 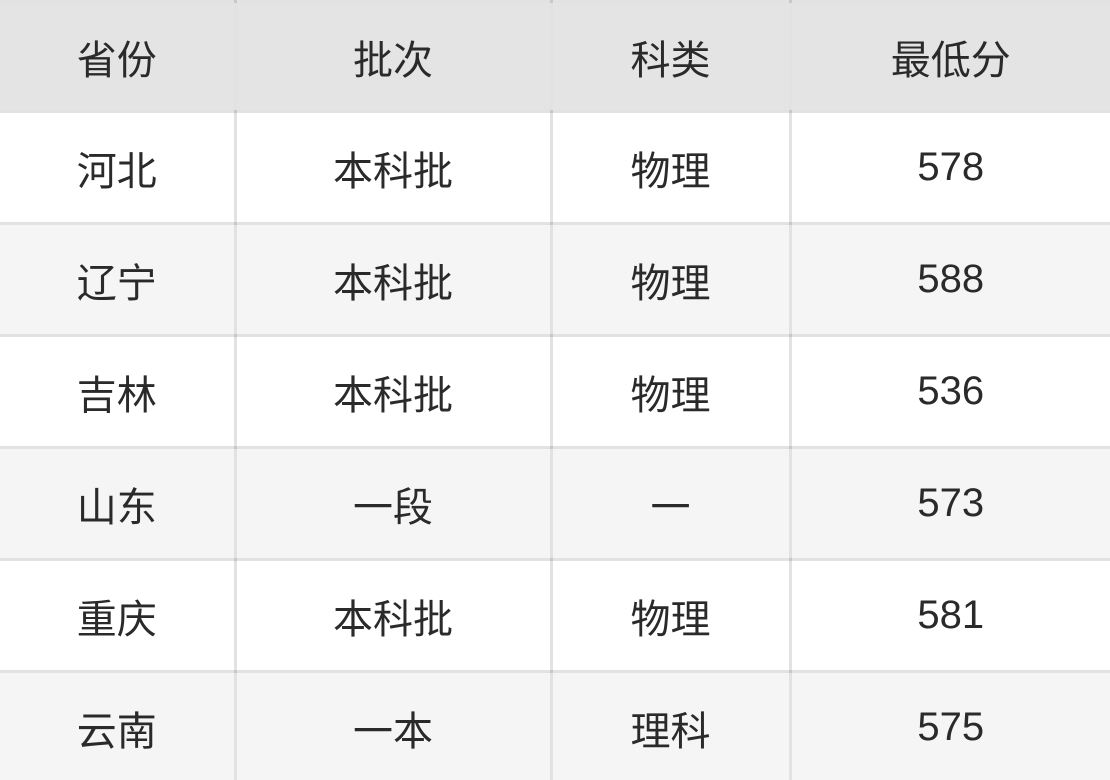 What do you see at coordinates (118, 615) in the screenshot?
I see `cell-province: 重庆` at bounding box center [118, 615].